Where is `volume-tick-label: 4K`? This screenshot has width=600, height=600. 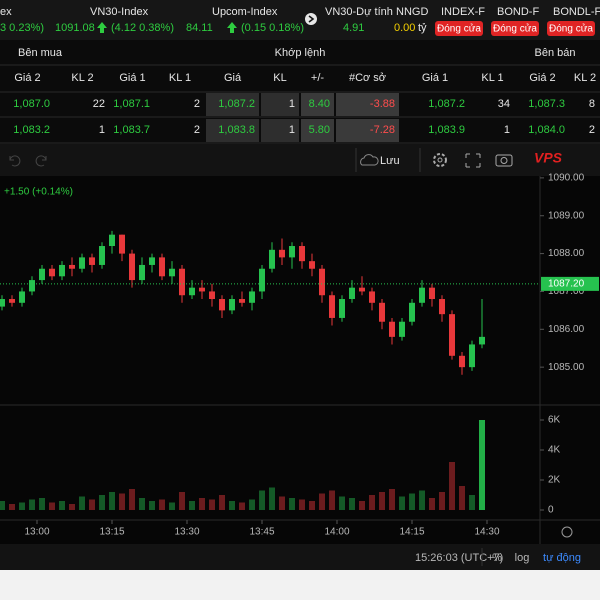 volume-tick-label: 4K is located at coordinates (554, 450).